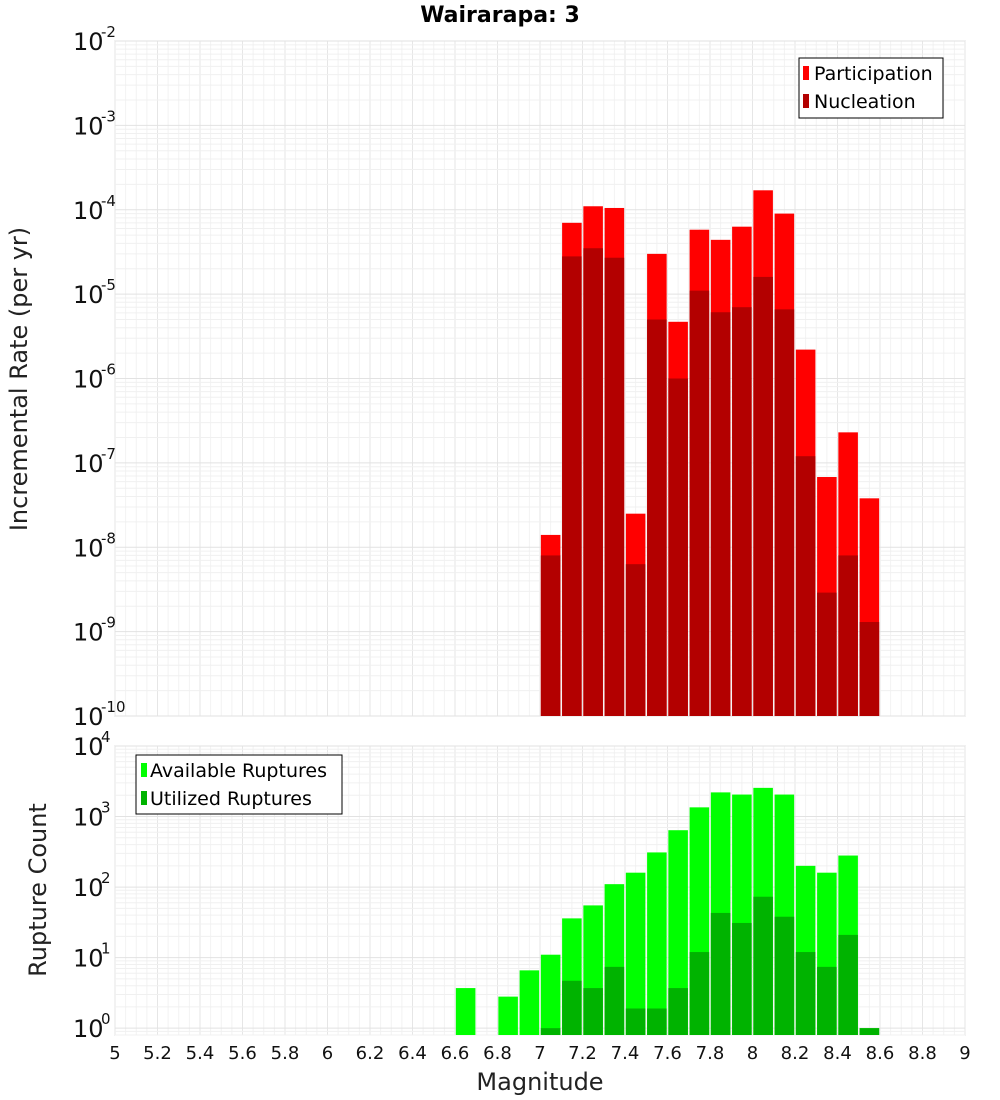  I want to click on legend-swatch-available, so click(144, 770).